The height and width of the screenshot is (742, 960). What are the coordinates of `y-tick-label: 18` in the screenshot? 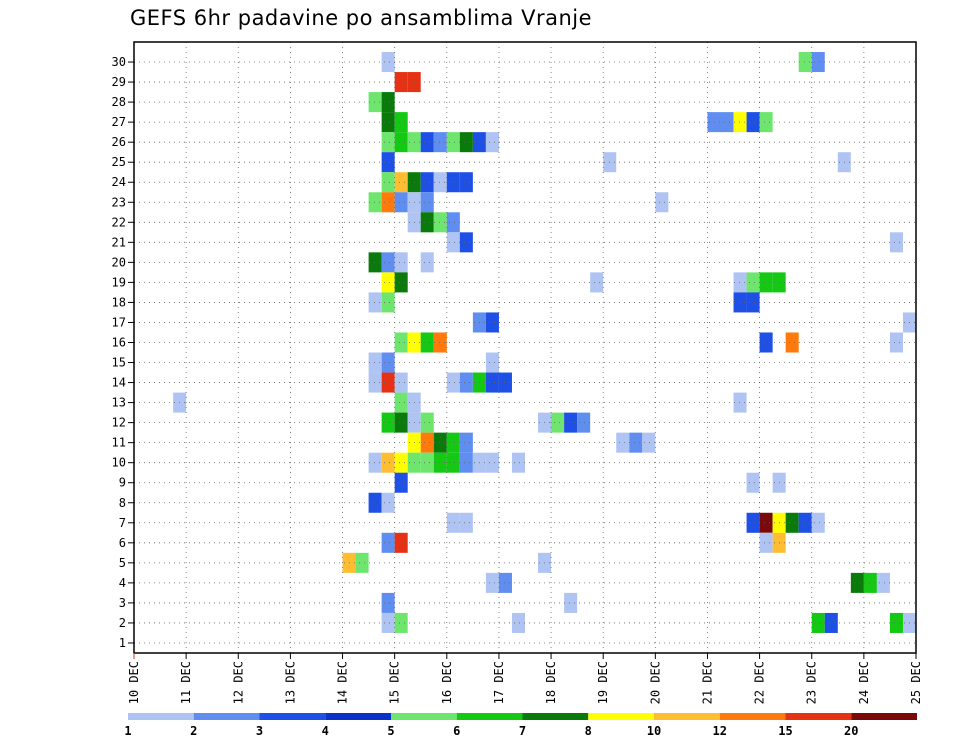 It's located at (119, 302).